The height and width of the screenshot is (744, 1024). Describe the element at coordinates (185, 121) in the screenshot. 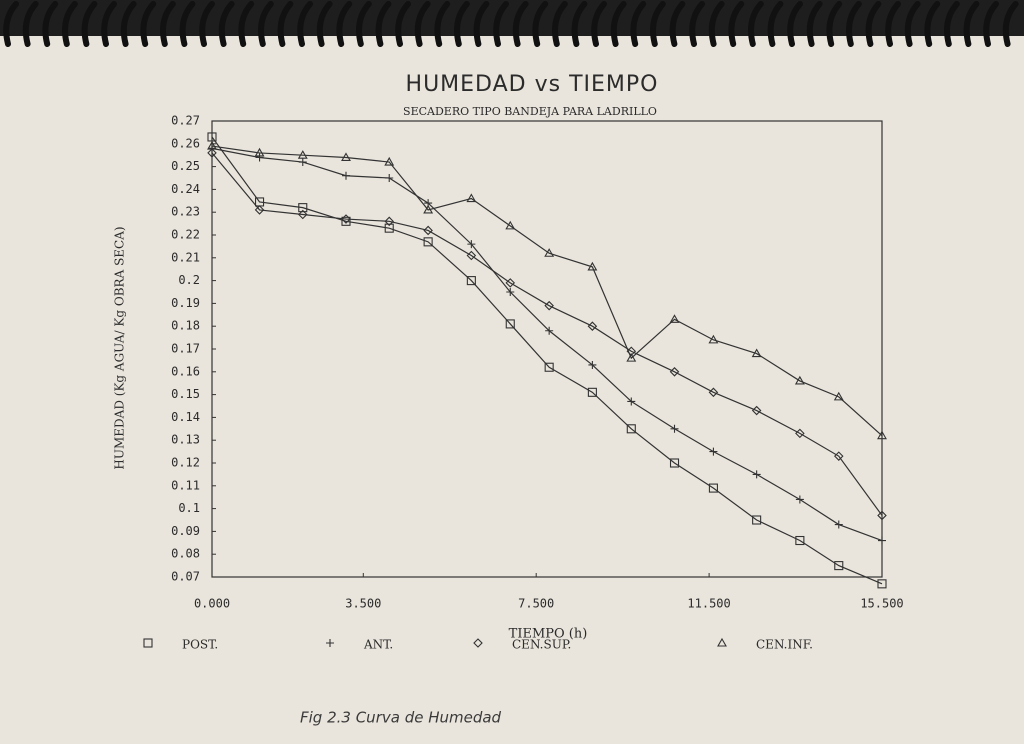

I see `y-tick-label: 0.27` at that location.